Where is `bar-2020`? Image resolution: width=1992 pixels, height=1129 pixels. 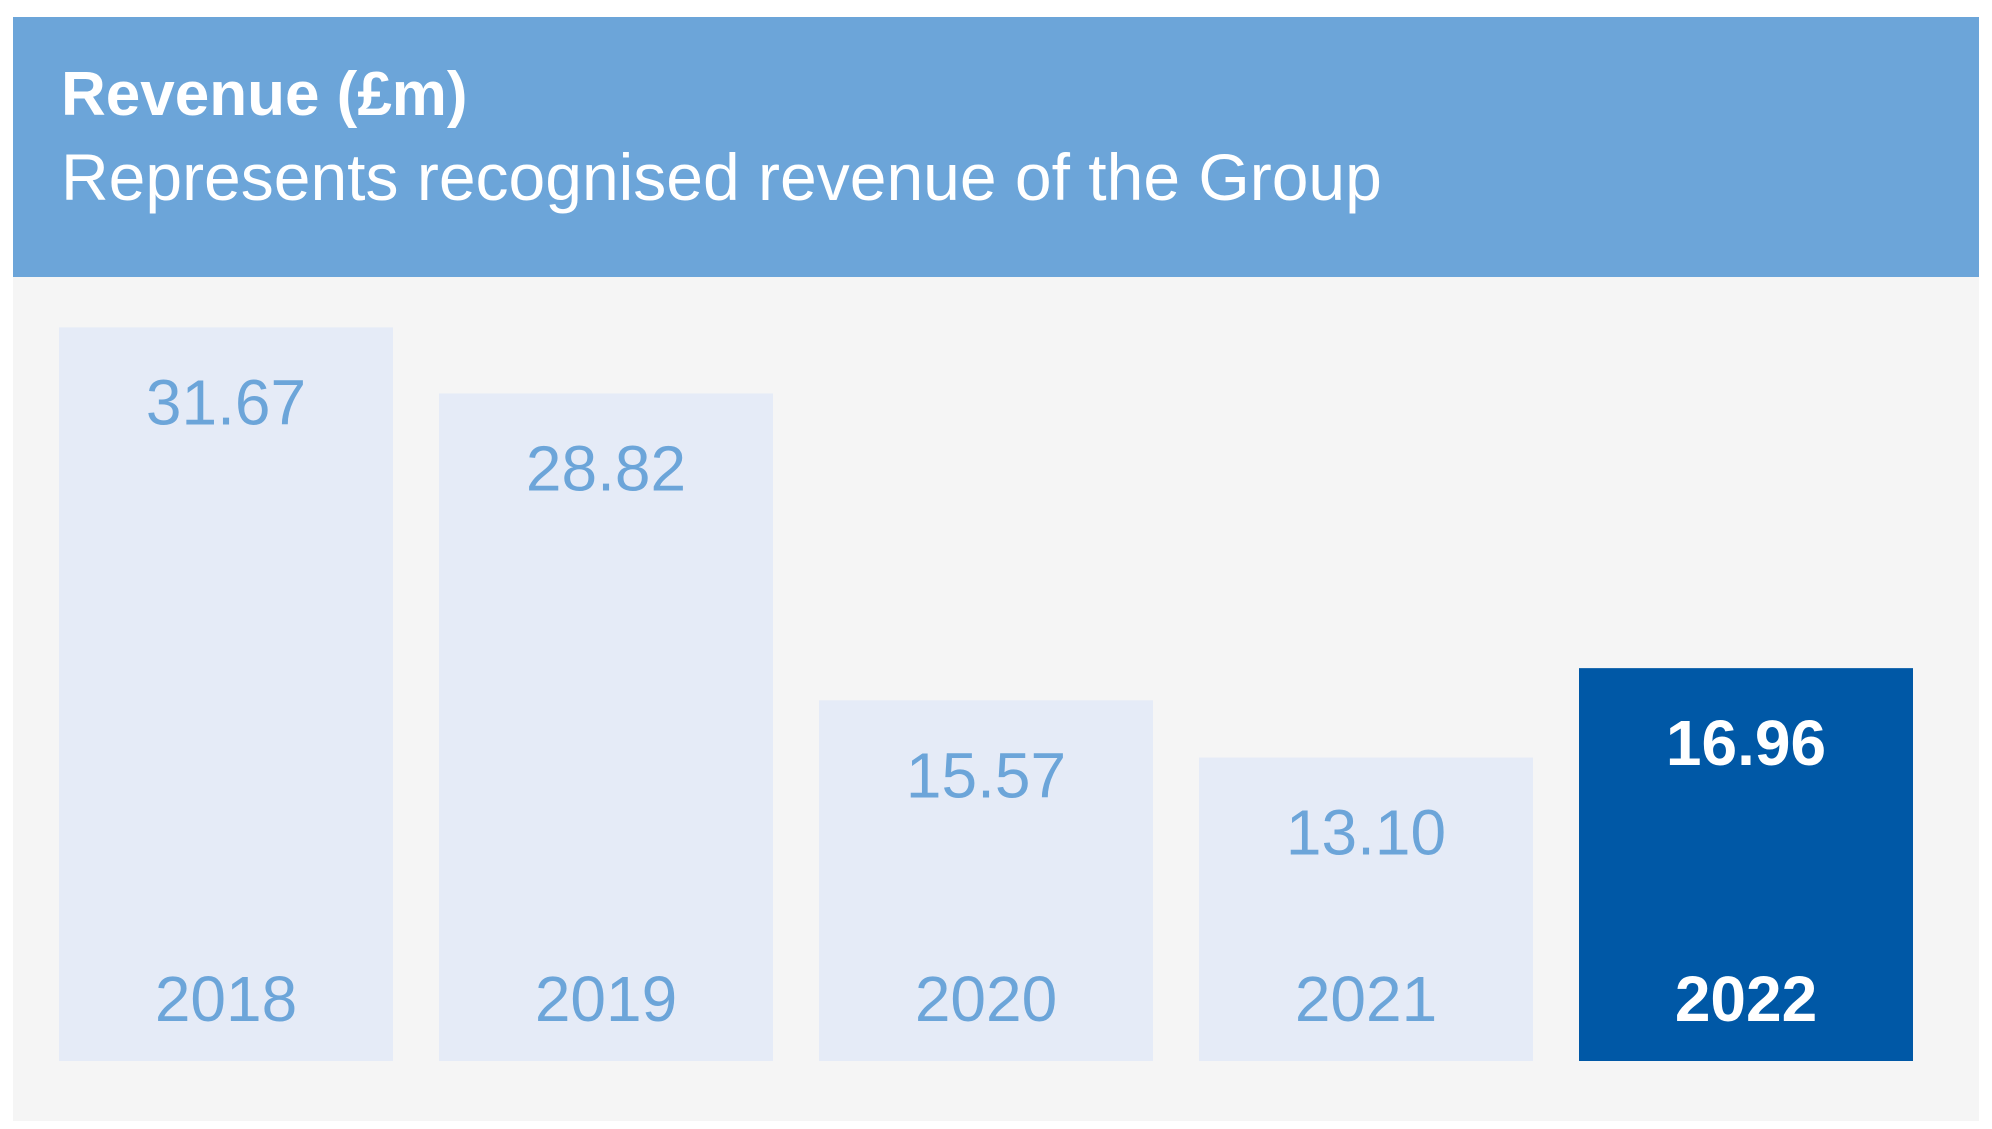 bar-2020 is located at coordinates (986, 880).